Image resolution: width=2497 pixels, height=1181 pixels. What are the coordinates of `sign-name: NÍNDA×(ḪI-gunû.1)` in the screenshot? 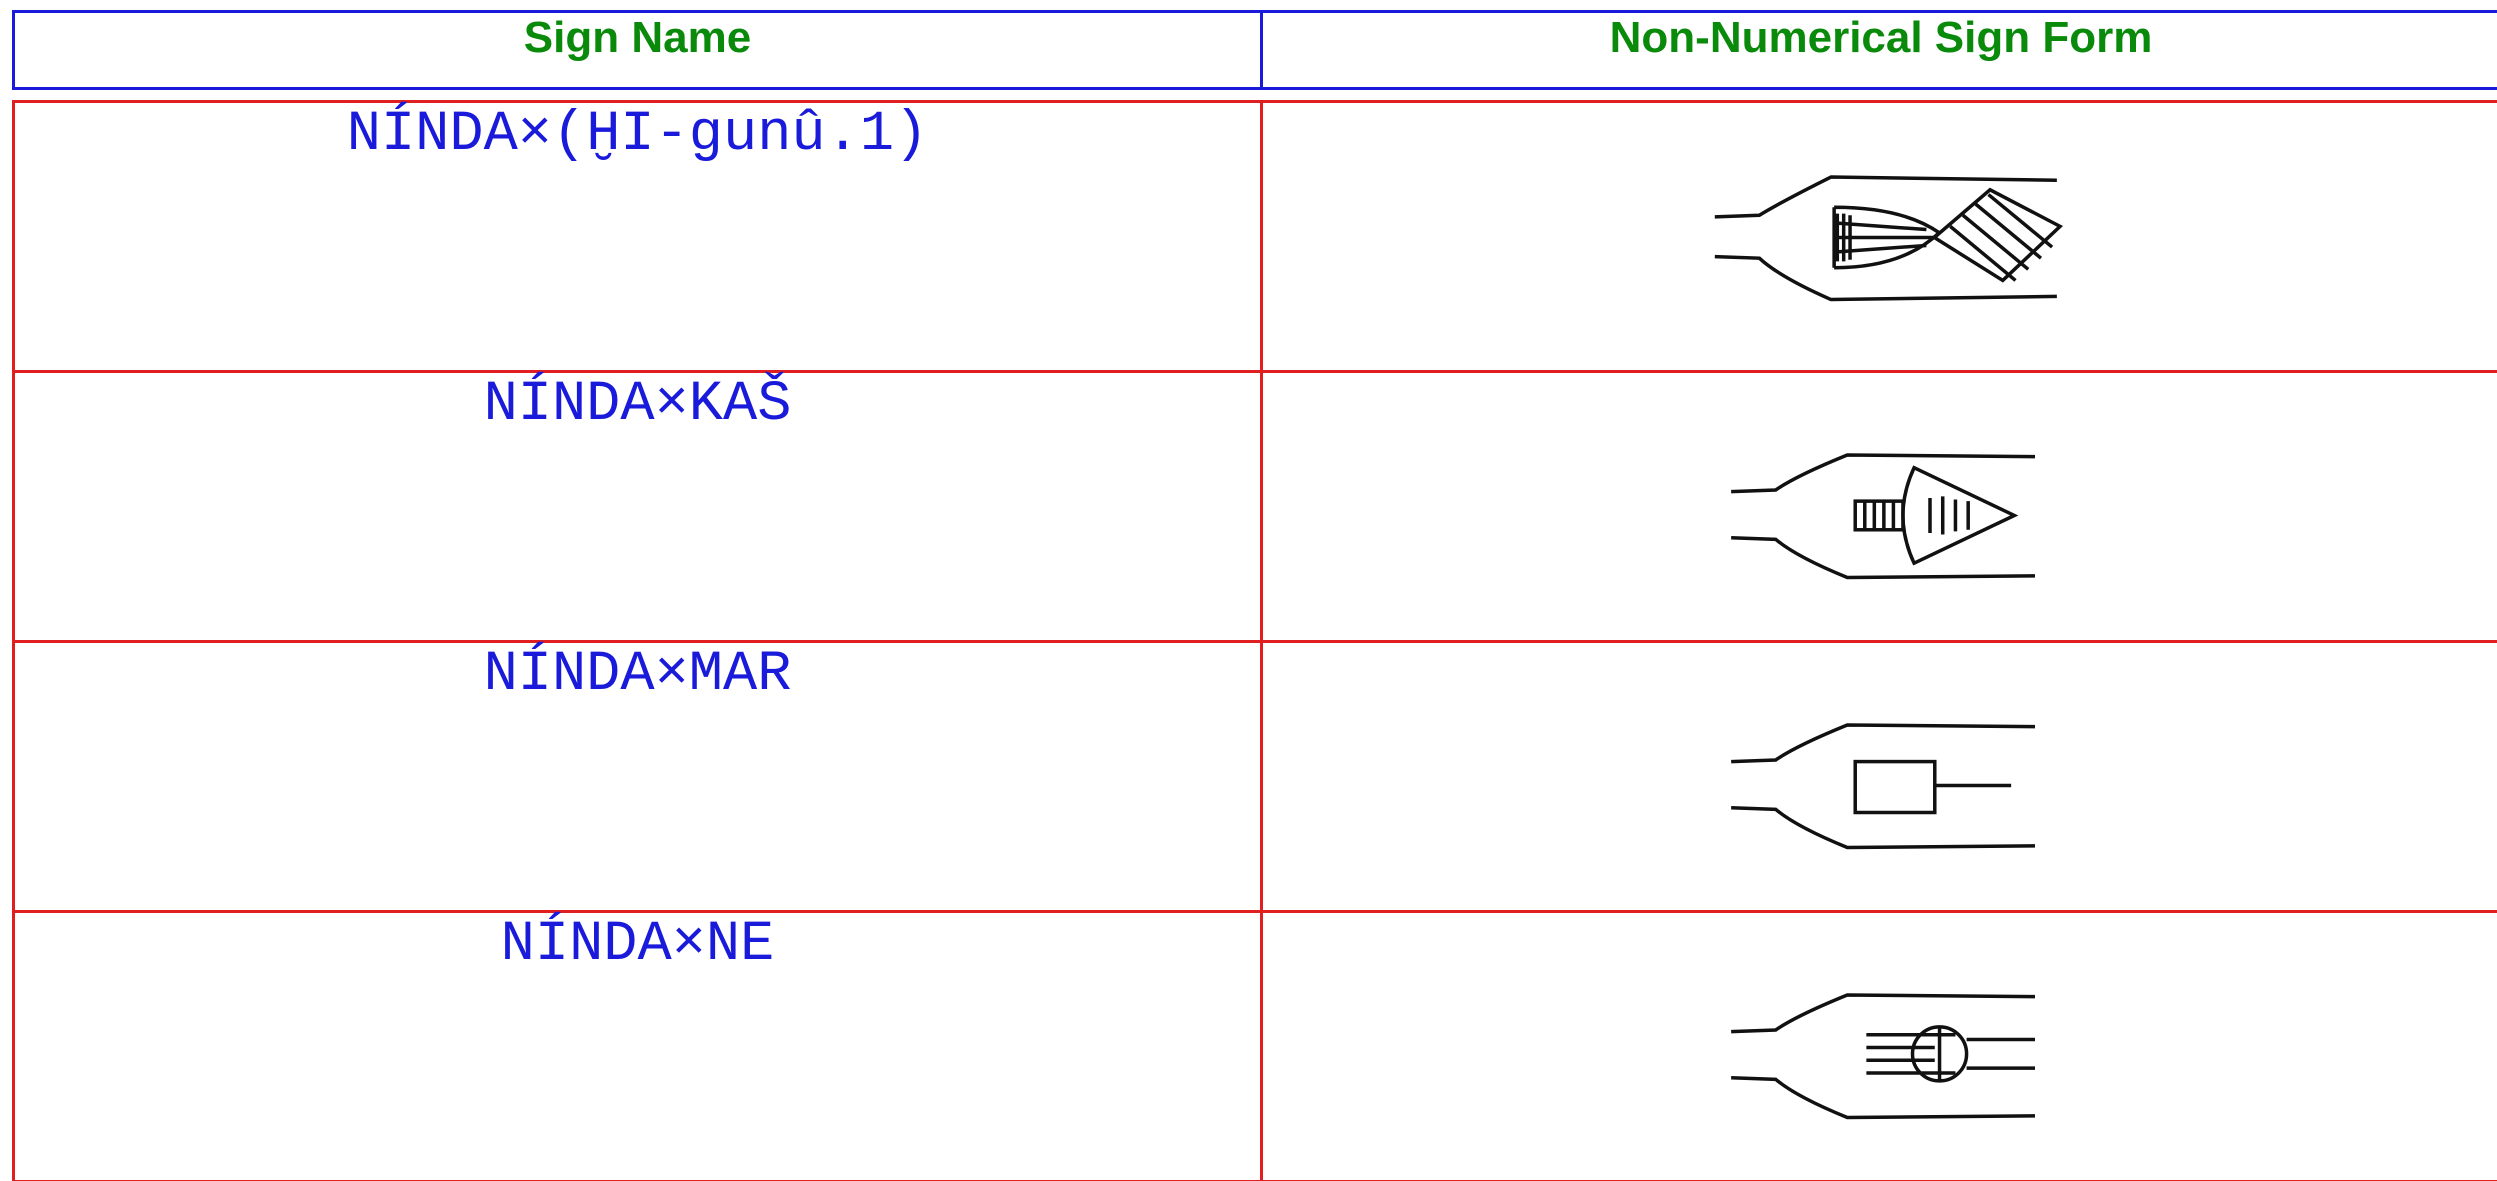 It's located at (637, 135).